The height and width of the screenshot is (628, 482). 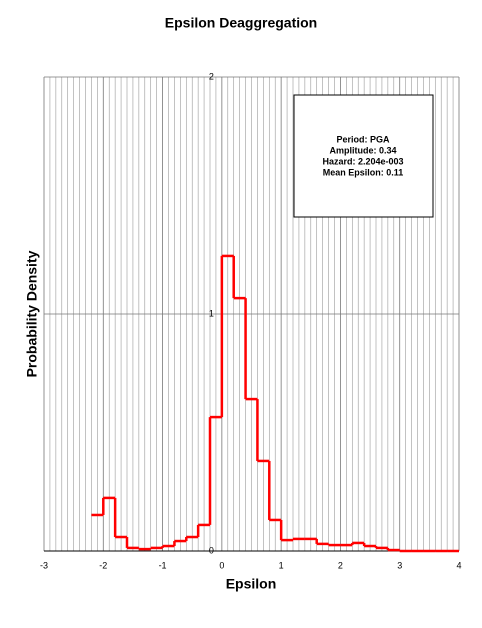 What do you see at coordinates (221, 565) in the screenshot?
I see `x-tick-label: 0` at bounding box center [221, 565].